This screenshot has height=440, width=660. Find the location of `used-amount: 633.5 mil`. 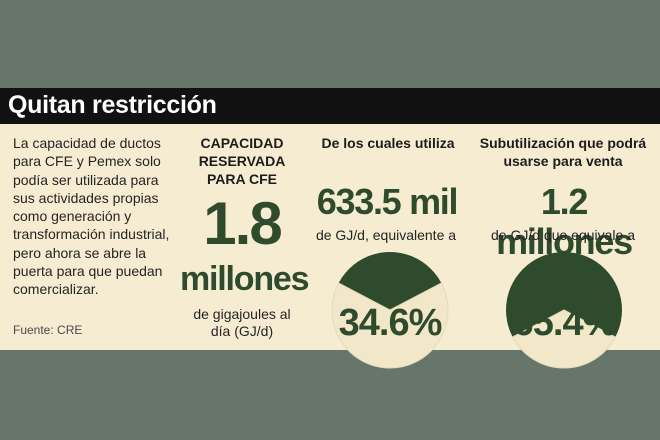

used-amount: 633.5 mil is located at coordinates (387, 201).